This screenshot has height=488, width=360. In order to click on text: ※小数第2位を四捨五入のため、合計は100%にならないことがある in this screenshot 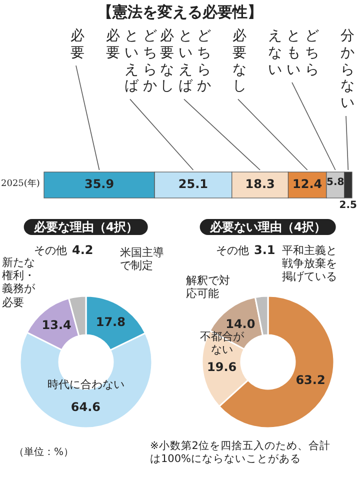, I will do `click(241, 453)`.